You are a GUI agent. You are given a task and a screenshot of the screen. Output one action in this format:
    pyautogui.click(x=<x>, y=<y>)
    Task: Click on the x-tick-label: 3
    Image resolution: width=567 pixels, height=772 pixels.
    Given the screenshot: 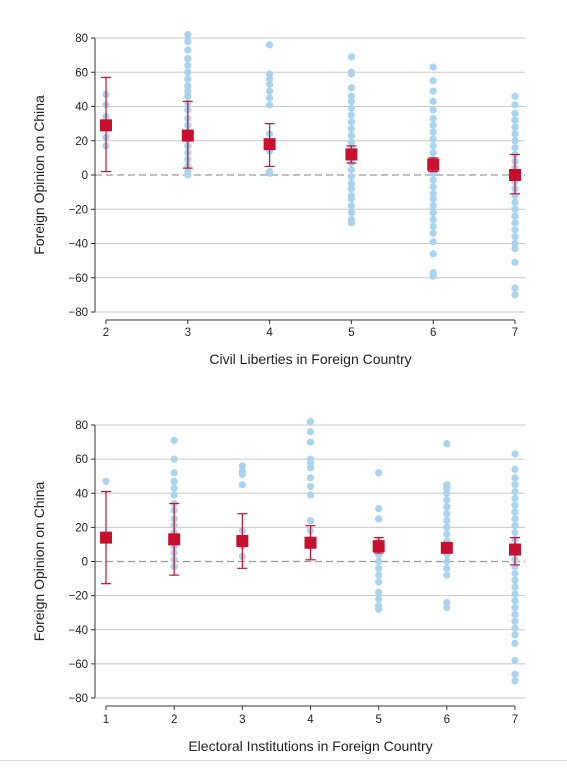 What is the action you would take?
    pyautogui.click(x=242, y=720)
    